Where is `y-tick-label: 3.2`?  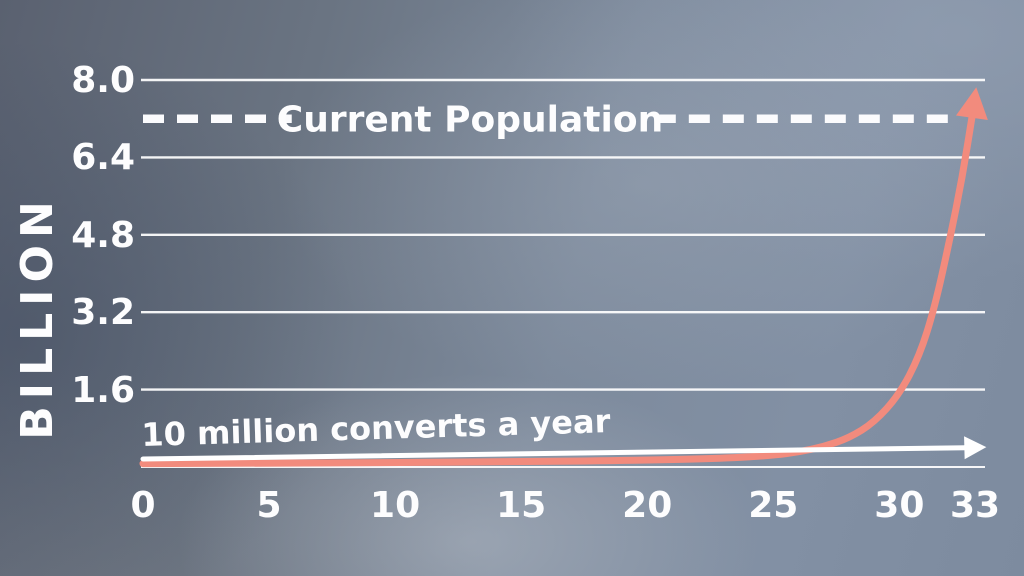 y-tick-label: 3.2 is located at coordinates (103, 313).